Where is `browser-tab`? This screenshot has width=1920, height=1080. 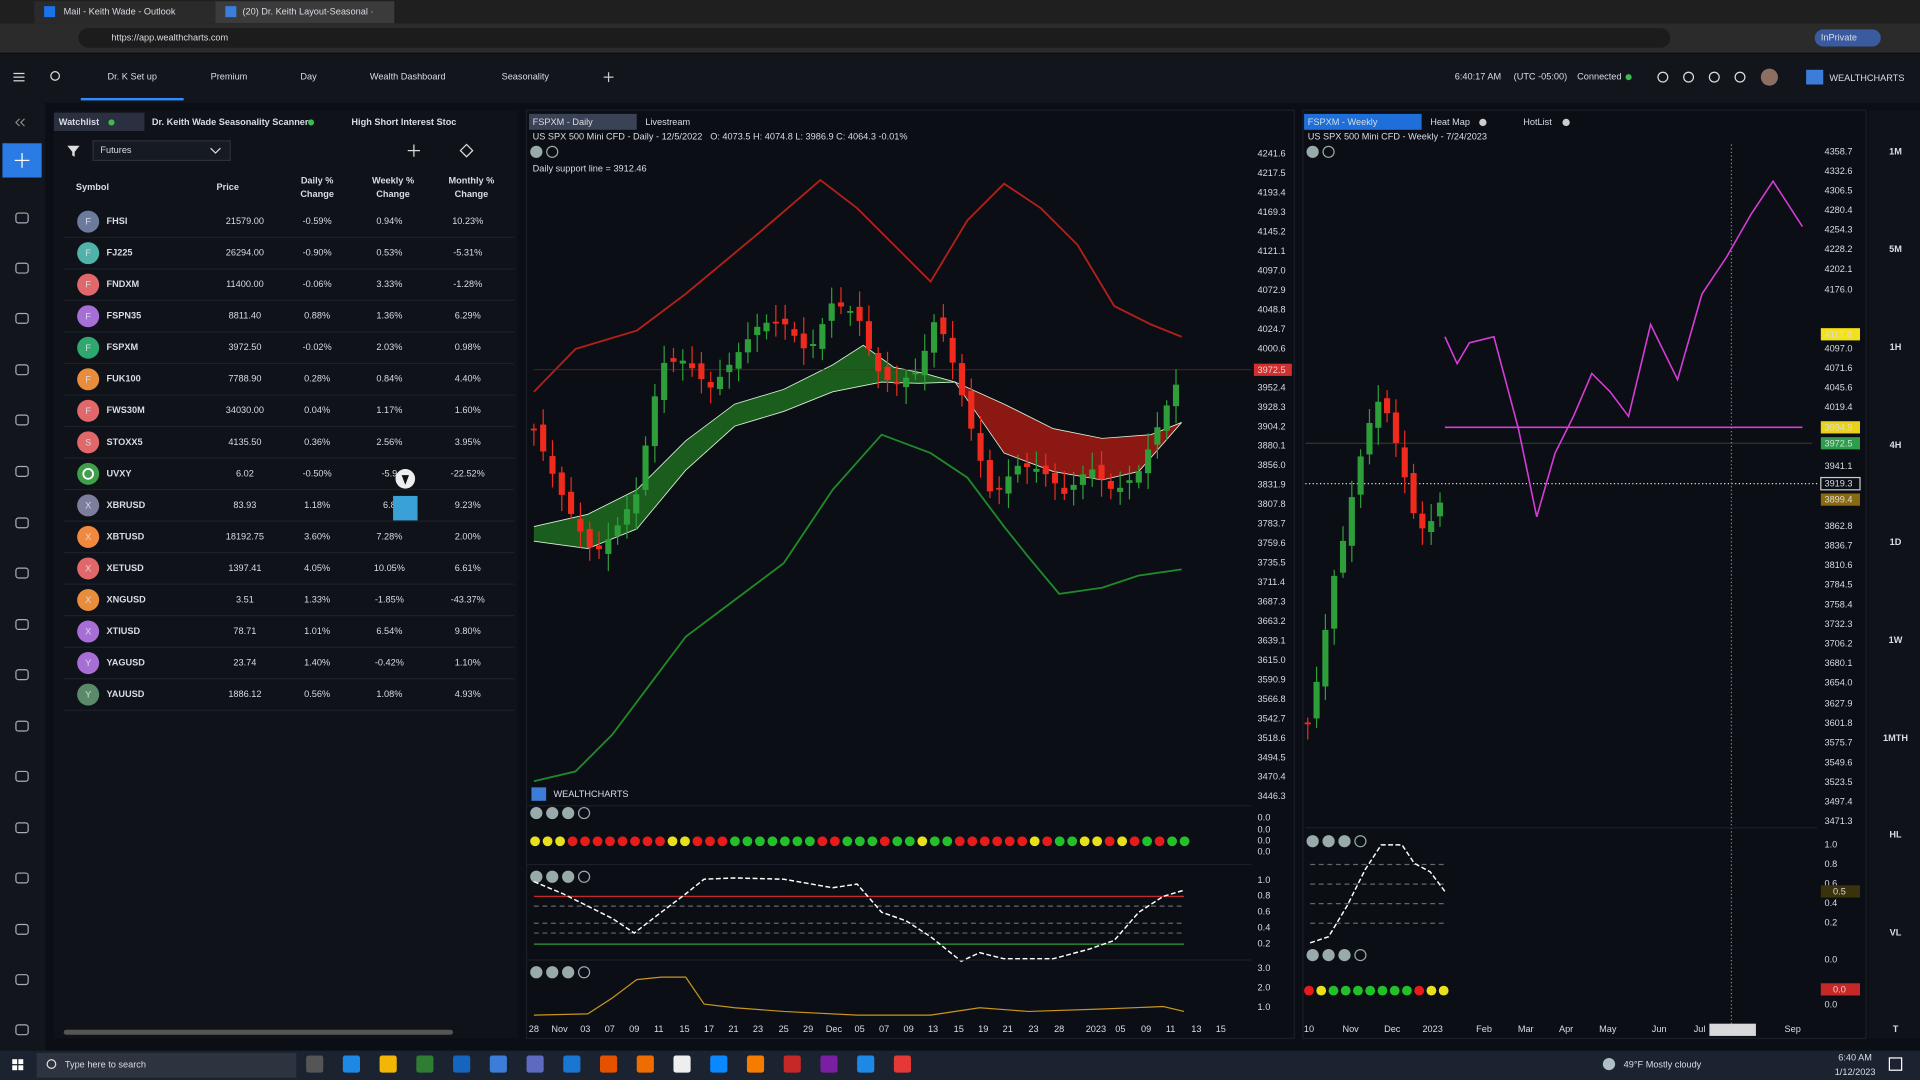
browser-tab is located at coordinates (125, 12).